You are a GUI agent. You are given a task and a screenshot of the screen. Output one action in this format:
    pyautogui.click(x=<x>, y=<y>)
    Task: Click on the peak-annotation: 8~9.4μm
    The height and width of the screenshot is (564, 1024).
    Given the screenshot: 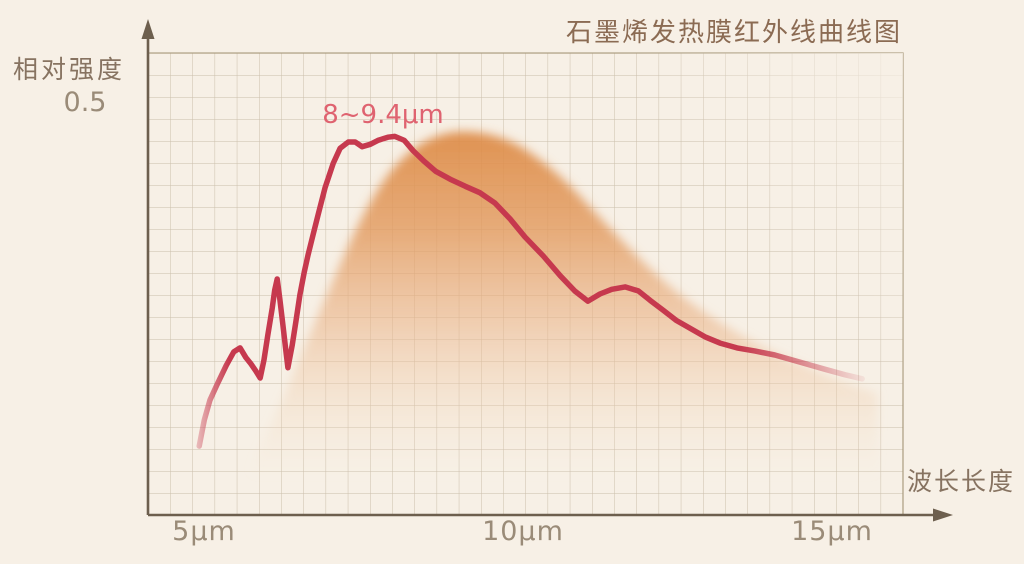 What is the action you would take?
    pyautogui.click(x=383, y=115)
    